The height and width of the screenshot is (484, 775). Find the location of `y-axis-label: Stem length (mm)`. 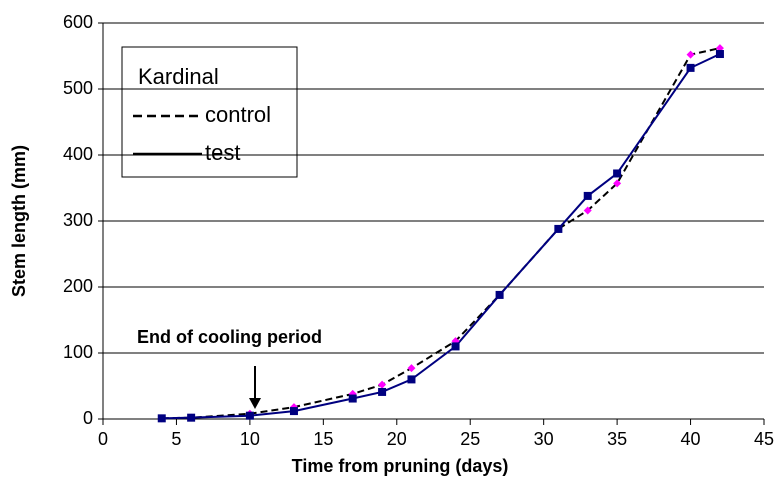

y-axis-label: Stem length (mm) is located at coordinates (19, 221).